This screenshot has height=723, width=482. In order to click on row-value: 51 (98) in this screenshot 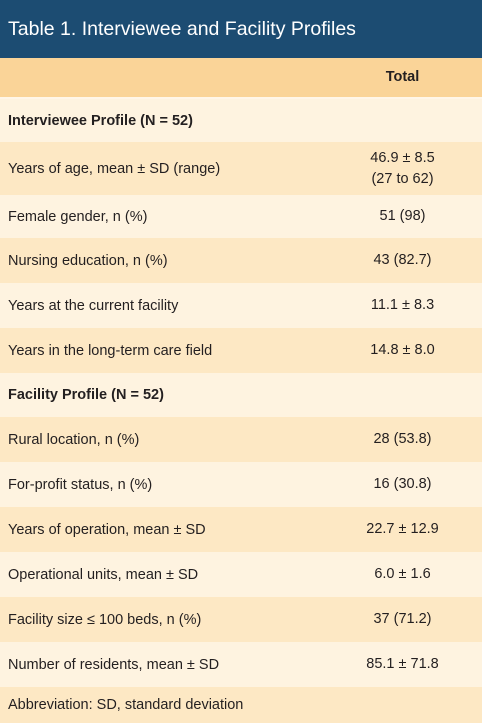, I will do `click(402, 216)`.